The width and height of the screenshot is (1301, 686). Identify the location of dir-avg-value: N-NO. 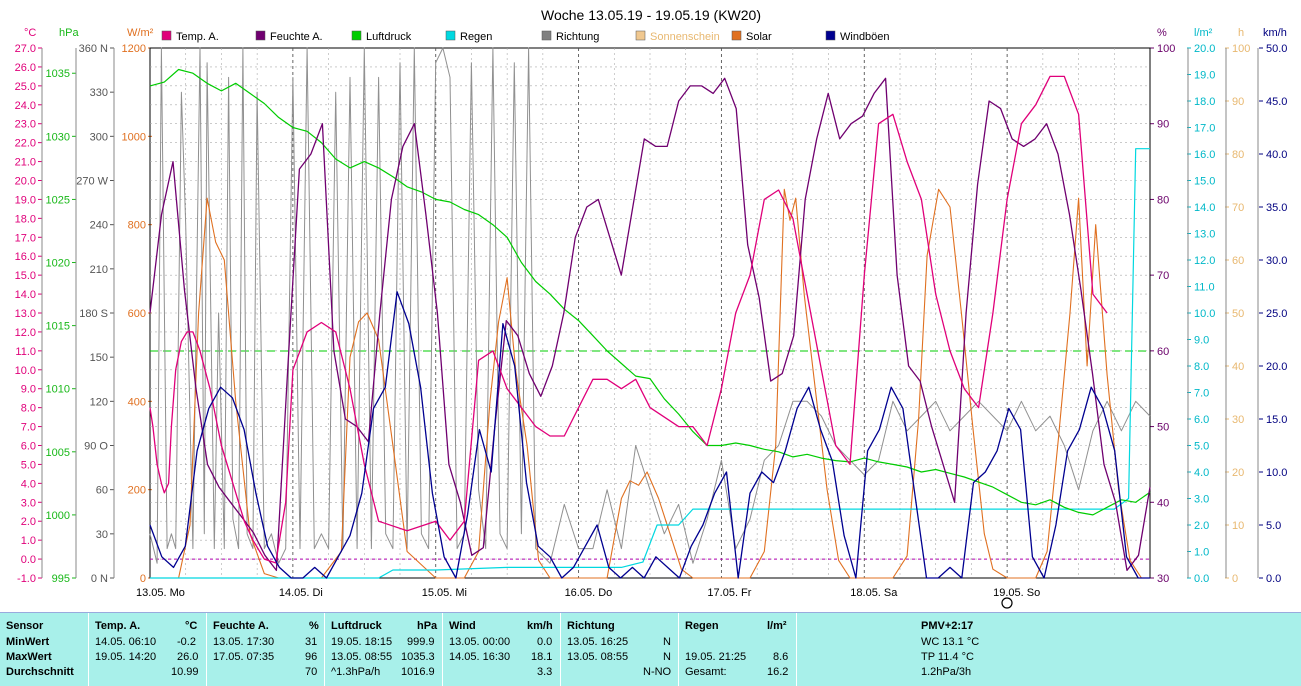
(657, 672).